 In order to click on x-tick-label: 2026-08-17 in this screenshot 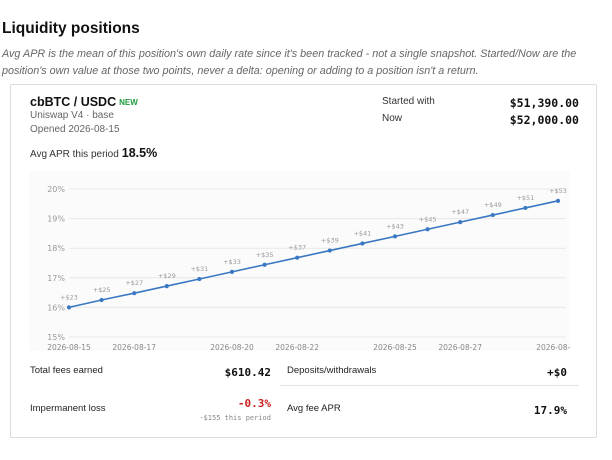, I will do `click(134, 347)`.